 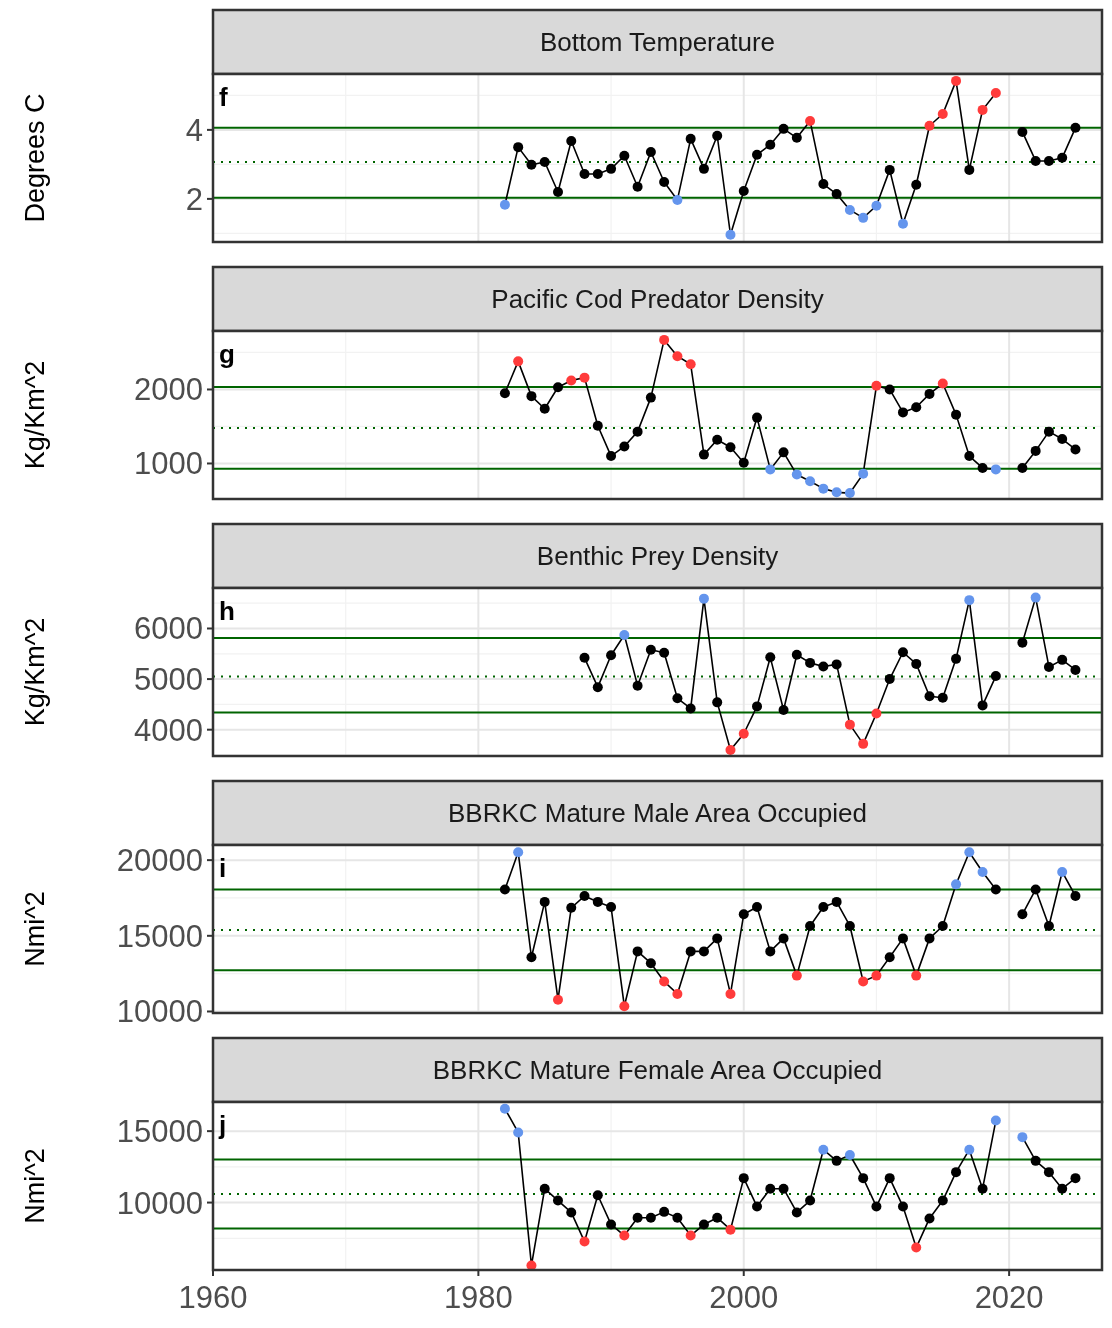 What do you see at coordinates (194, 130) in the screenshot?
I see `y-tick-label: 4` at bounding box center [194, 130].